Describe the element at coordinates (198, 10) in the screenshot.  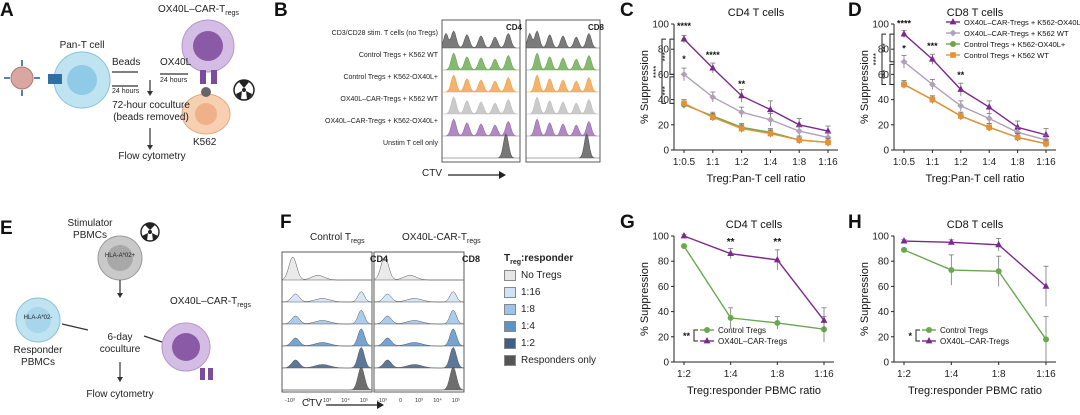
I see `car-treg-label: OX40L–CAR-Tregs` at that location.